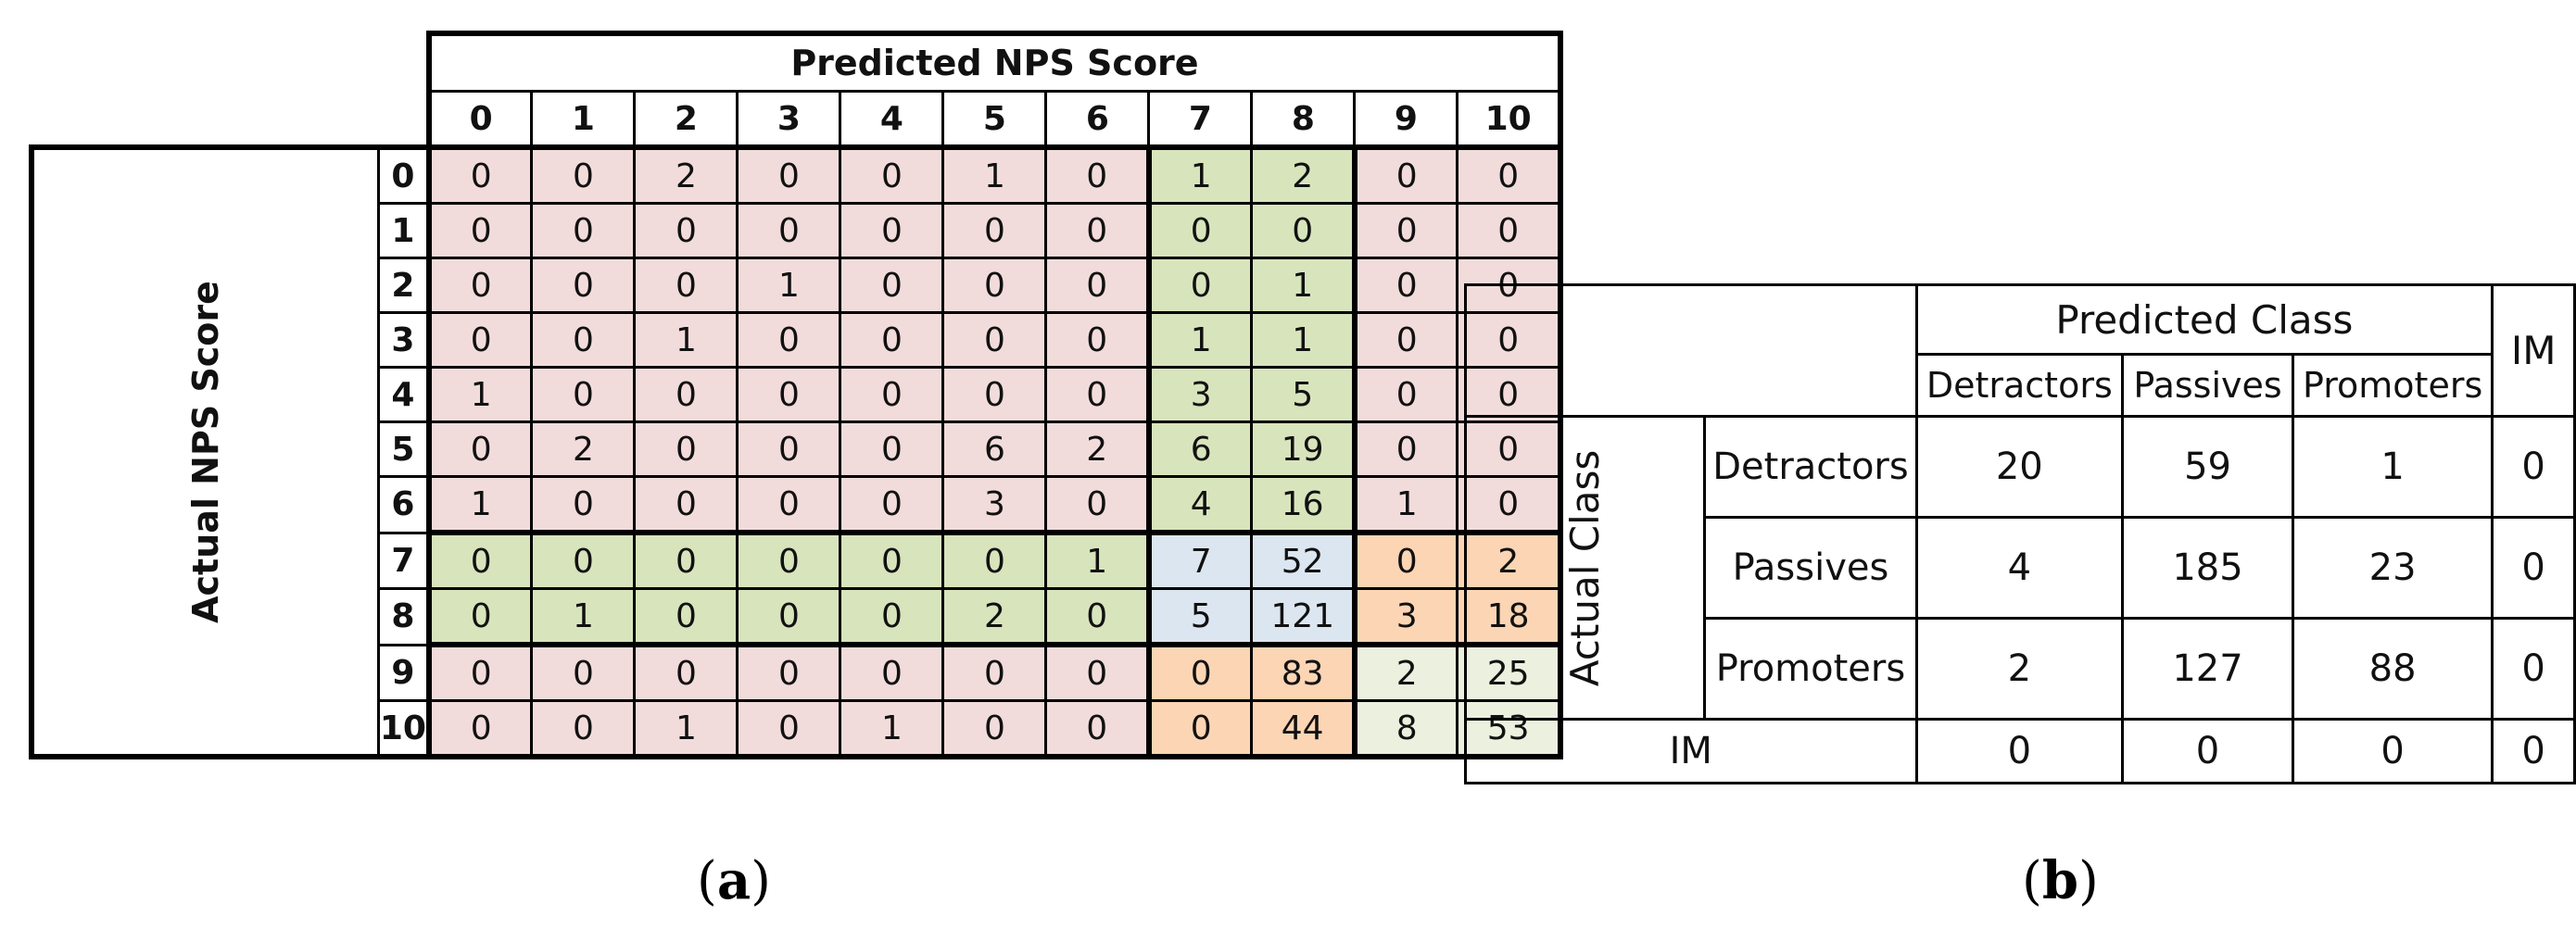  Describe the element at coordinates (1510, 174) in the screenshot. I see `matrix-cell-r0-c10: 0` at that location.